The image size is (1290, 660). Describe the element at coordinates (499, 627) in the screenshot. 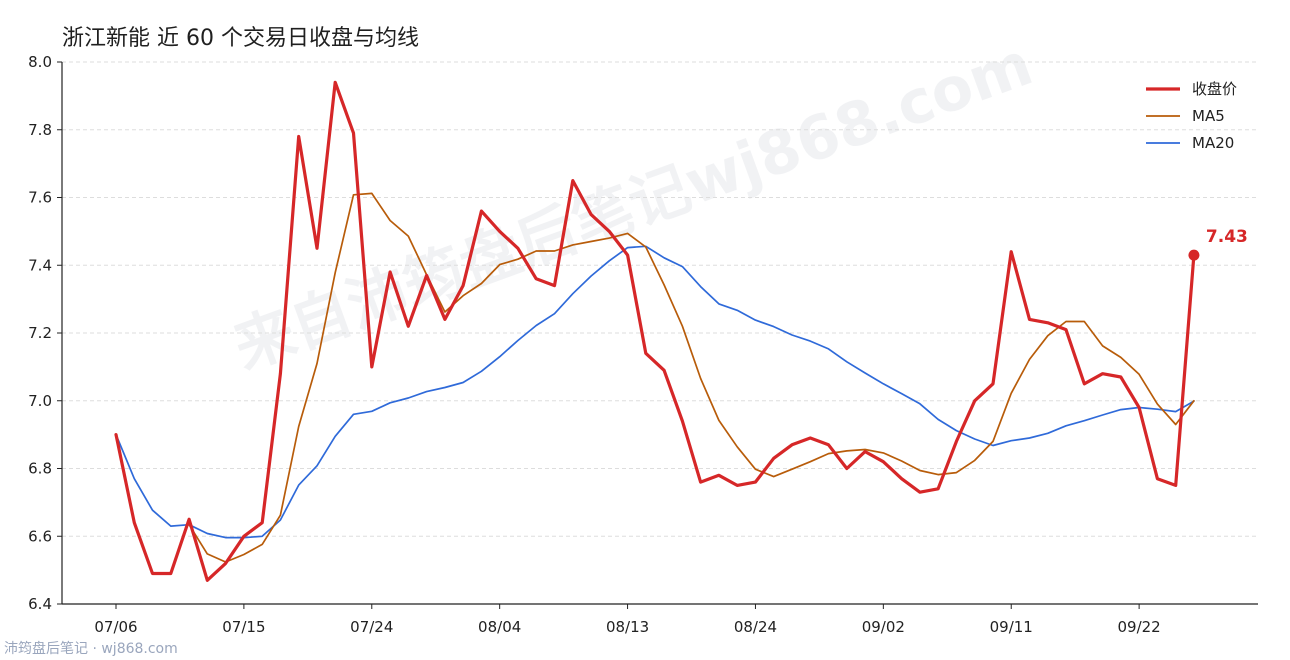

I see `x-tick-label: 08/04` at that location.